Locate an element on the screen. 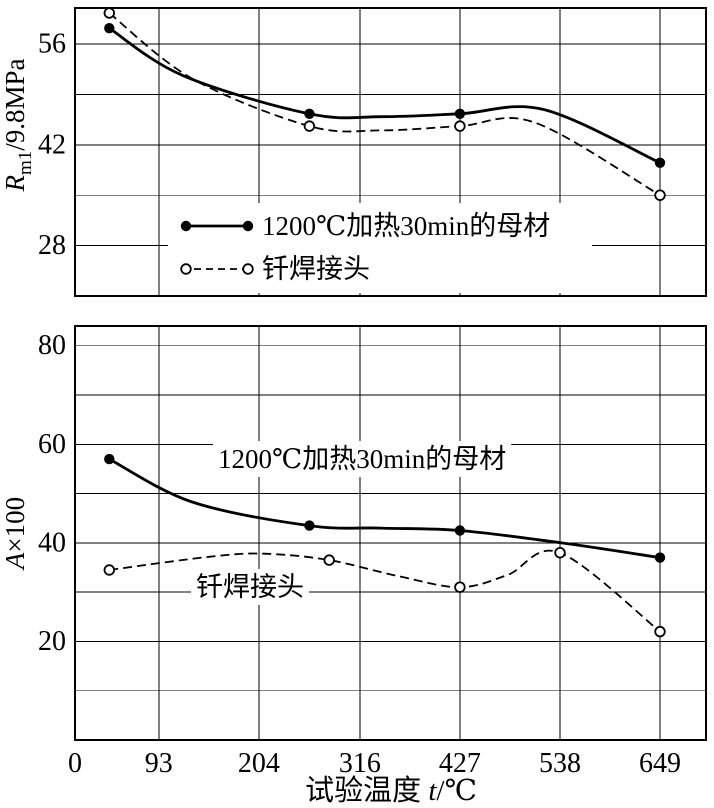 The height and width of the screenshot is (808, 714). x-tick-label: 316 is located at coordinates (360, 763).